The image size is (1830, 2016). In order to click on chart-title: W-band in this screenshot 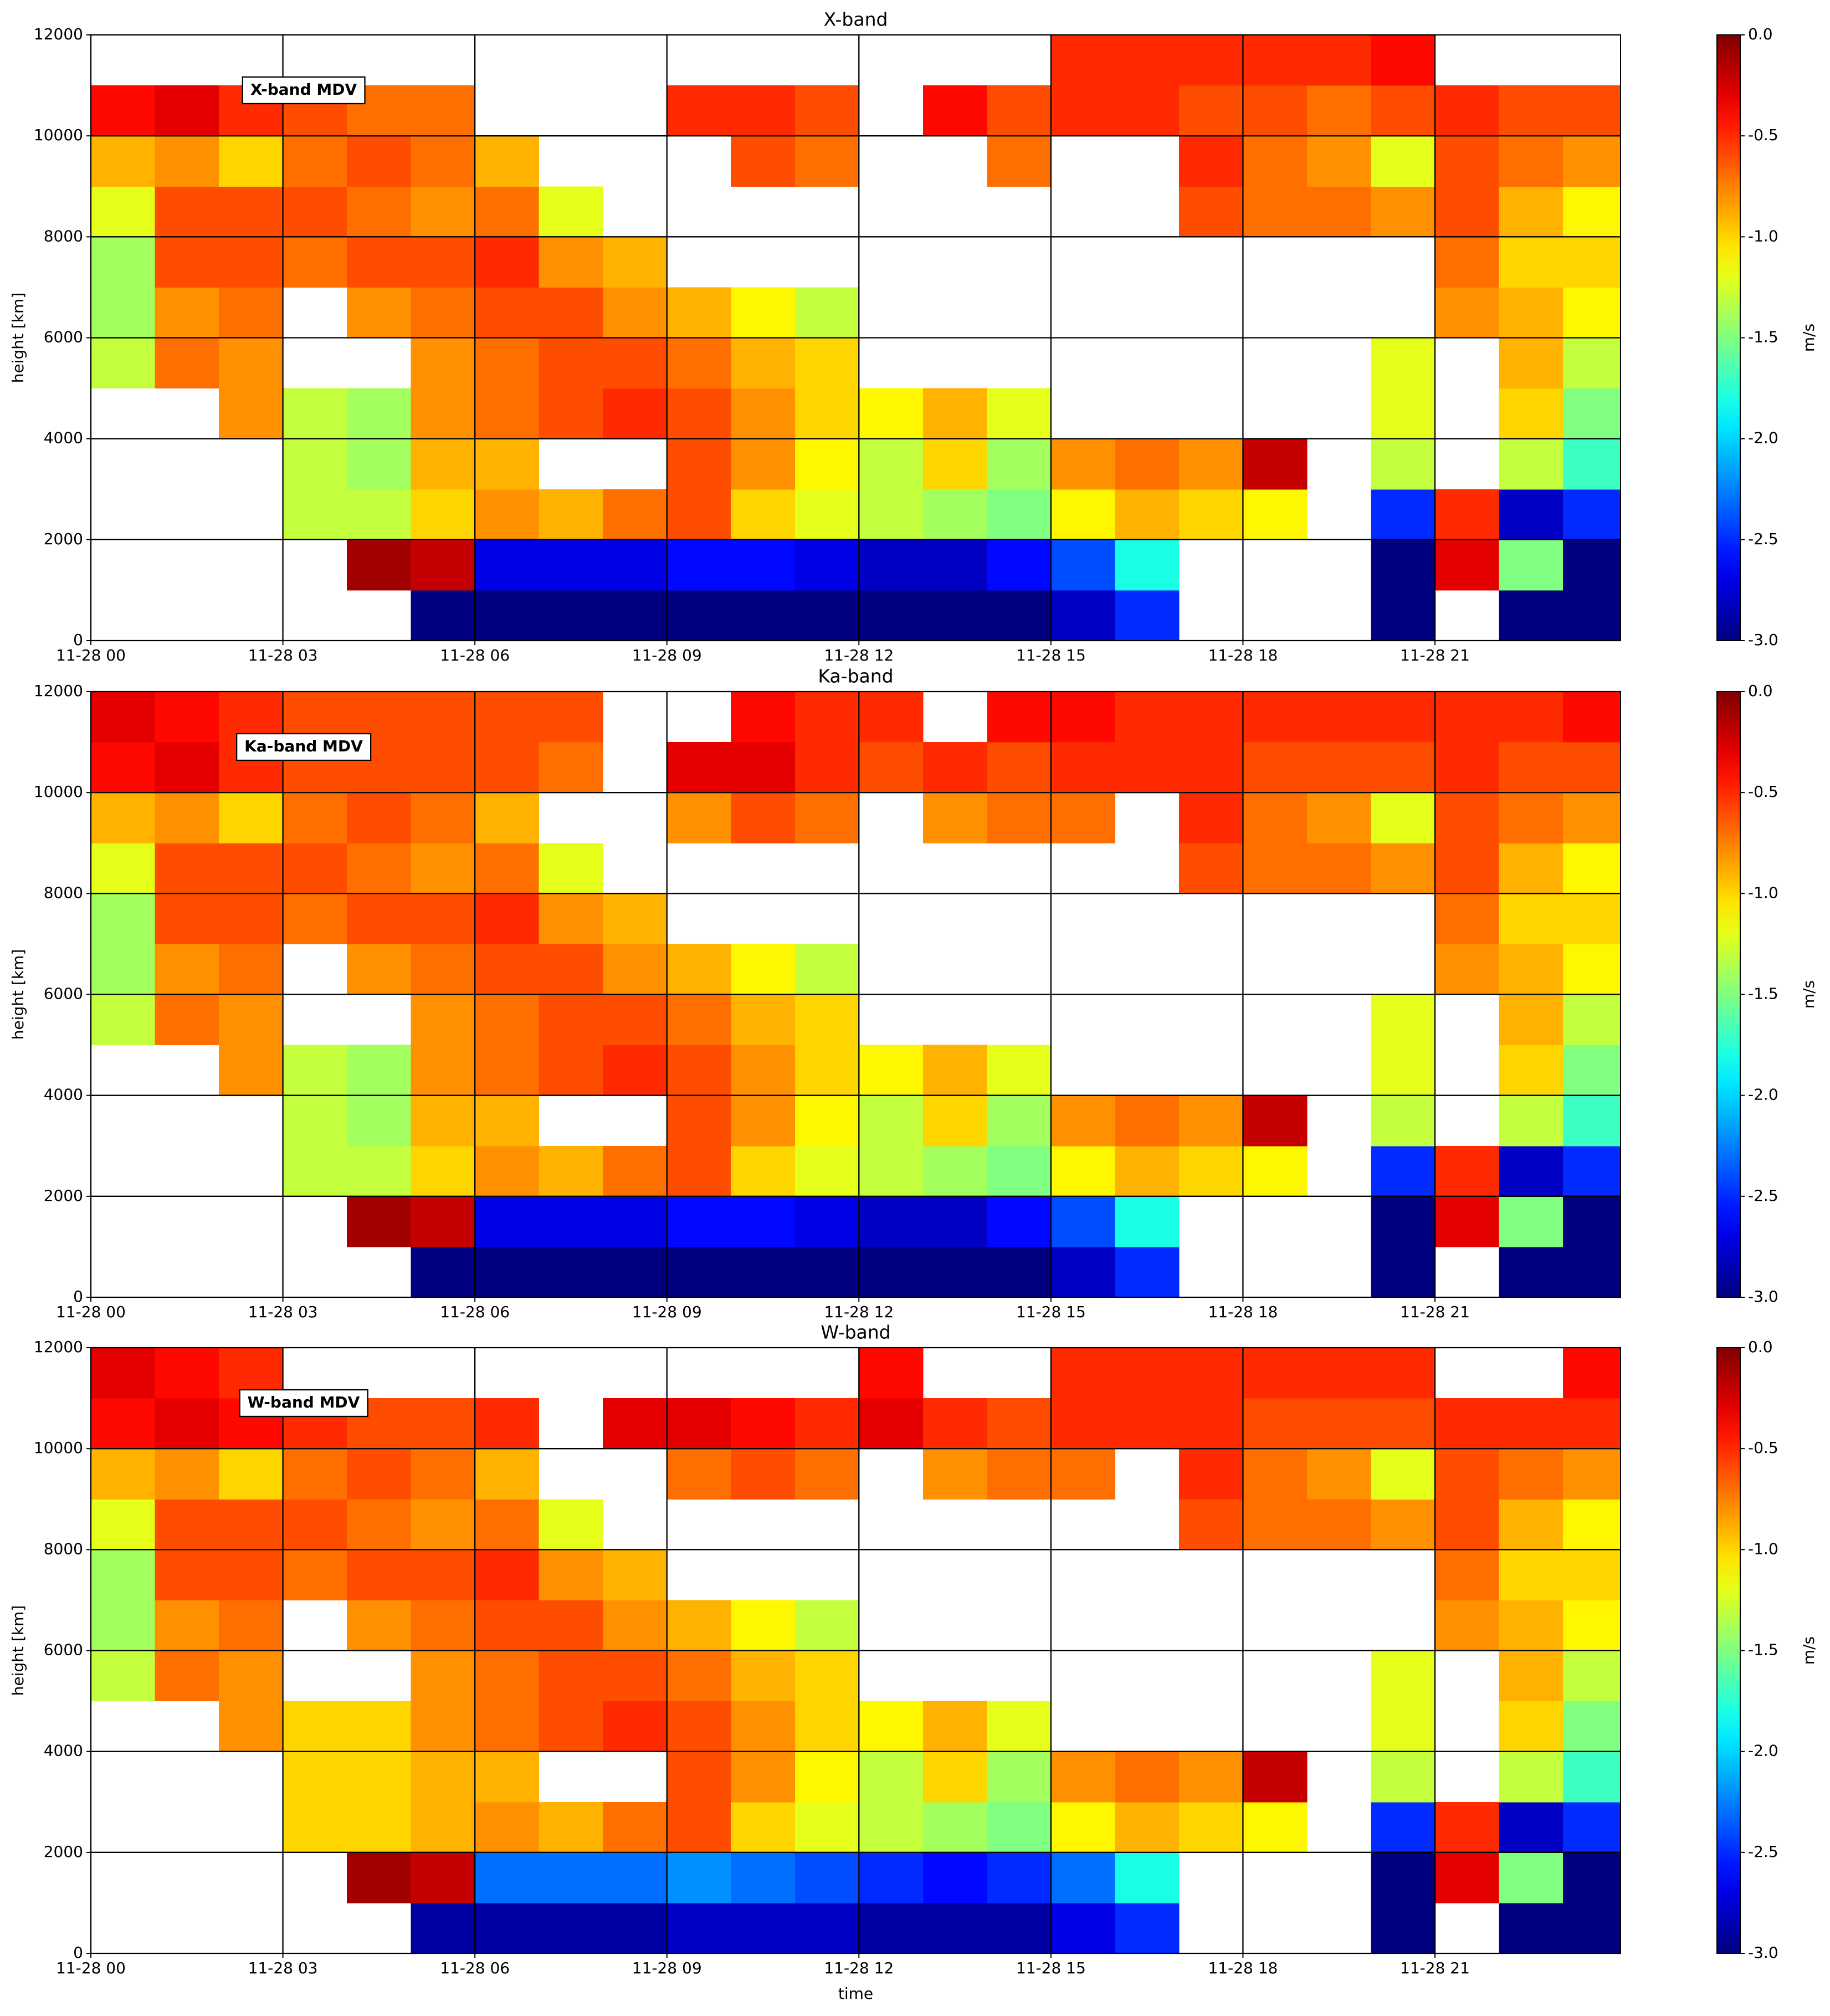, I will do `click(855, 1332)`.